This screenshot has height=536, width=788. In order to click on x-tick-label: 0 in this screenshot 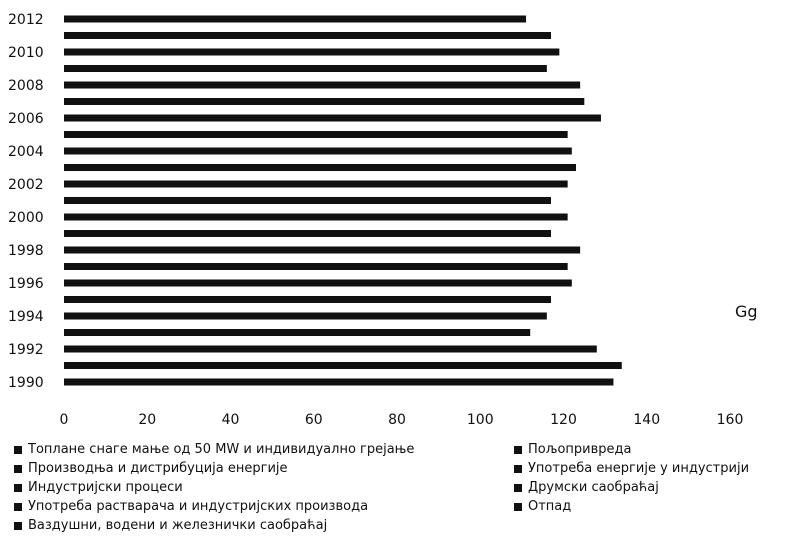, I will do `click(64, 420)`.